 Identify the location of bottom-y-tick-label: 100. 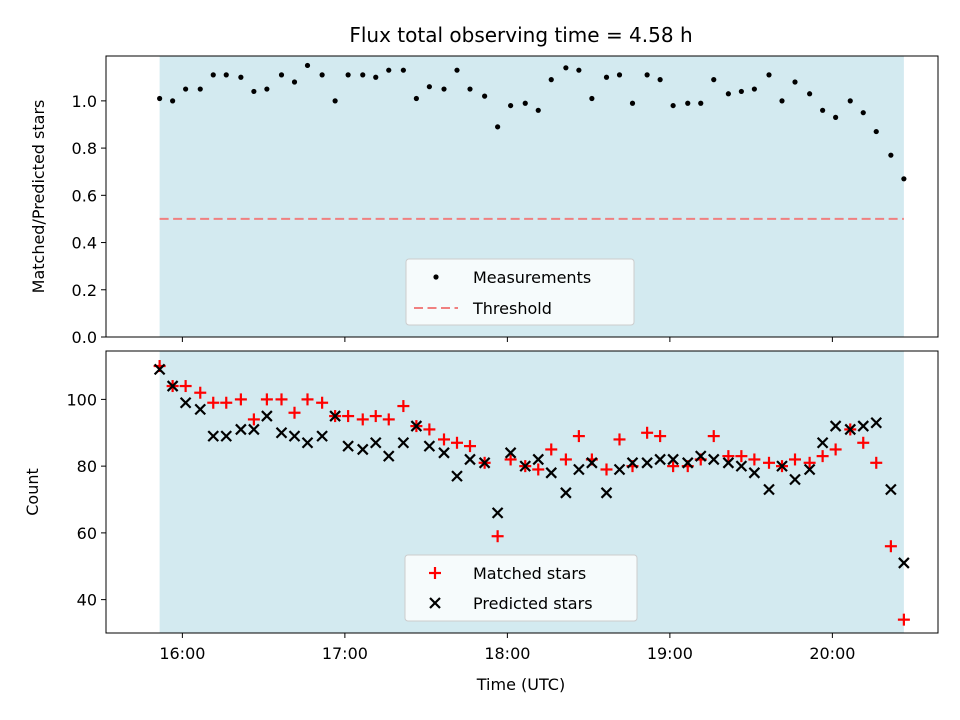
(81, 399).